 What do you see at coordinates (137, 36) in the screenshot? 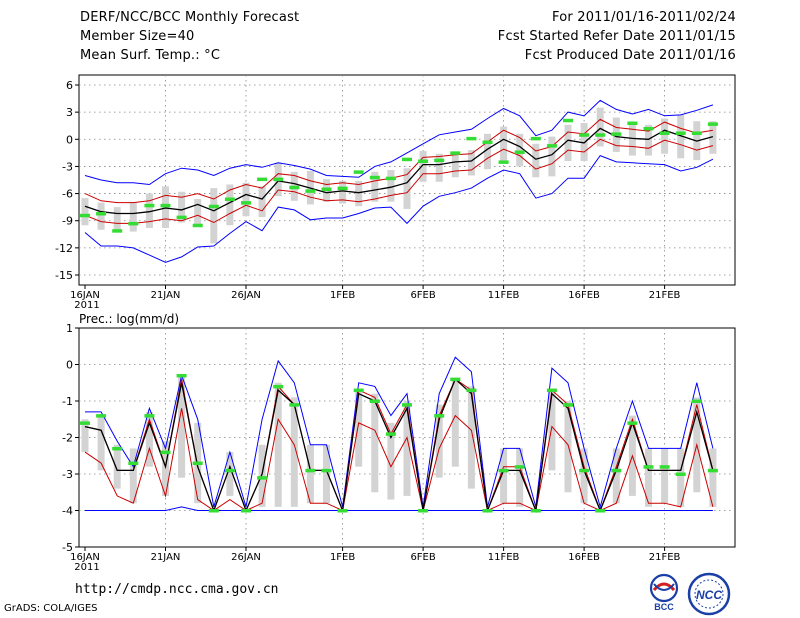
I see `member-size-label: Member Size=40` at bounding box center [137, 36].